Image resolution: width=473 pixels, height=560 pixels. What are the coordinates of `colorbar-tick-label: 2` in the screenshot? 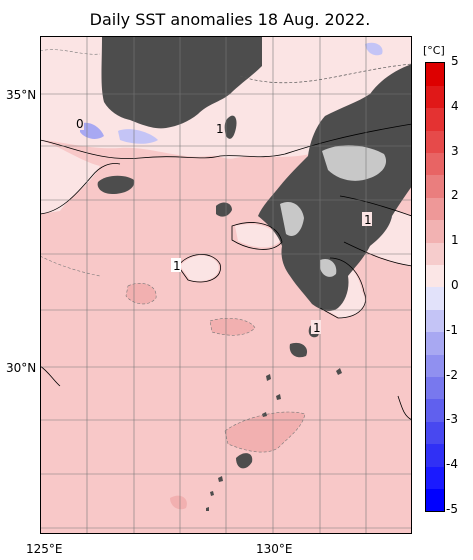 It's located at (455, 195).